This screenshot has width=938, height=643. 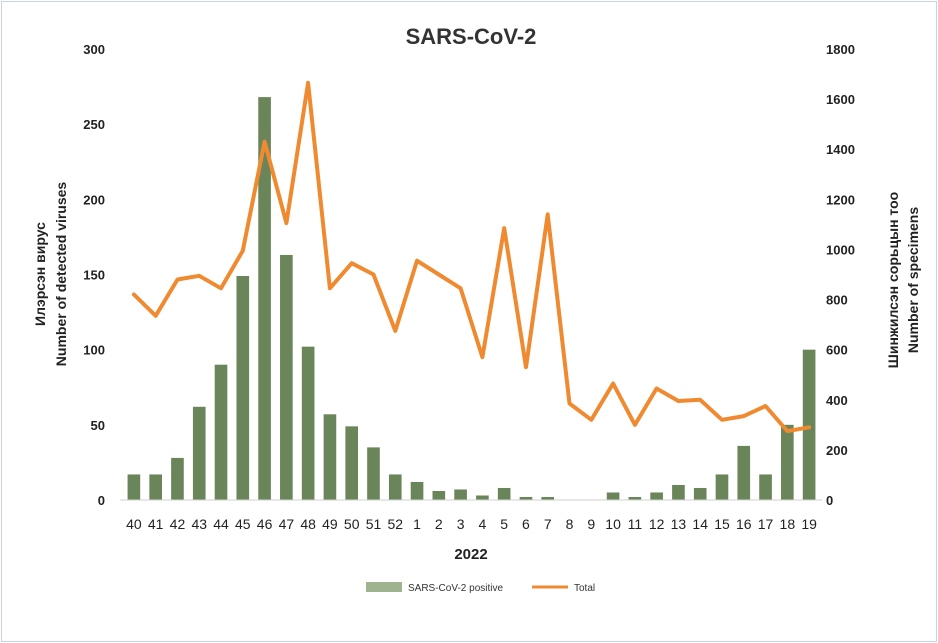 I want to click on legend: SARS-CoV-2 positive Total, so click(x=480, y=588).